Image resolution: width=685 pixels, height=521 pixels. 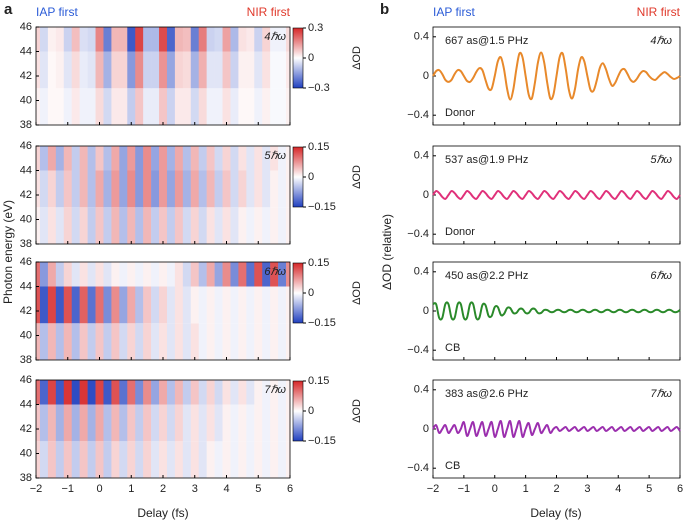 What do you see at coordinates (659, 12) in the screenshot?
I see `column-header: NIR first` at bounding box center [659, 12].